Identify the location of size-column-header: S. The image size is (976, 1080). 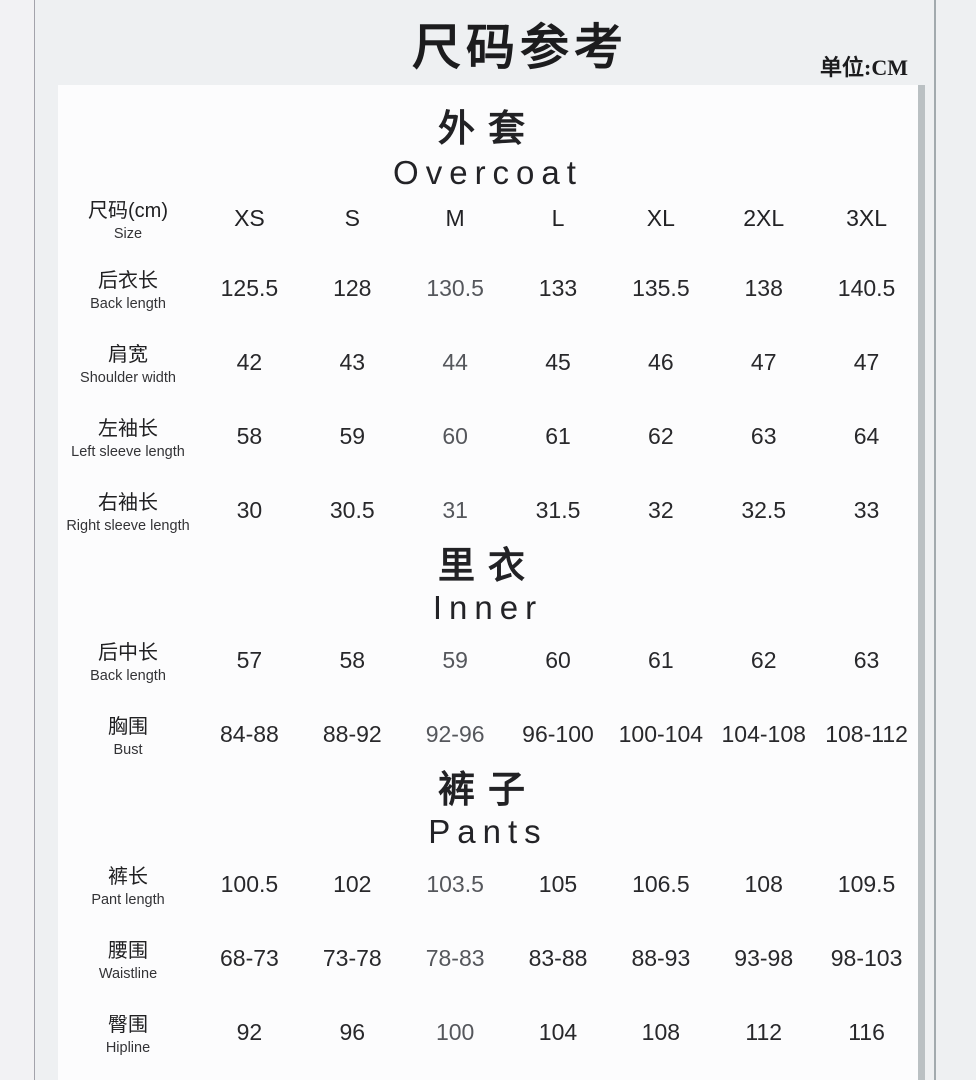
(352, 217).